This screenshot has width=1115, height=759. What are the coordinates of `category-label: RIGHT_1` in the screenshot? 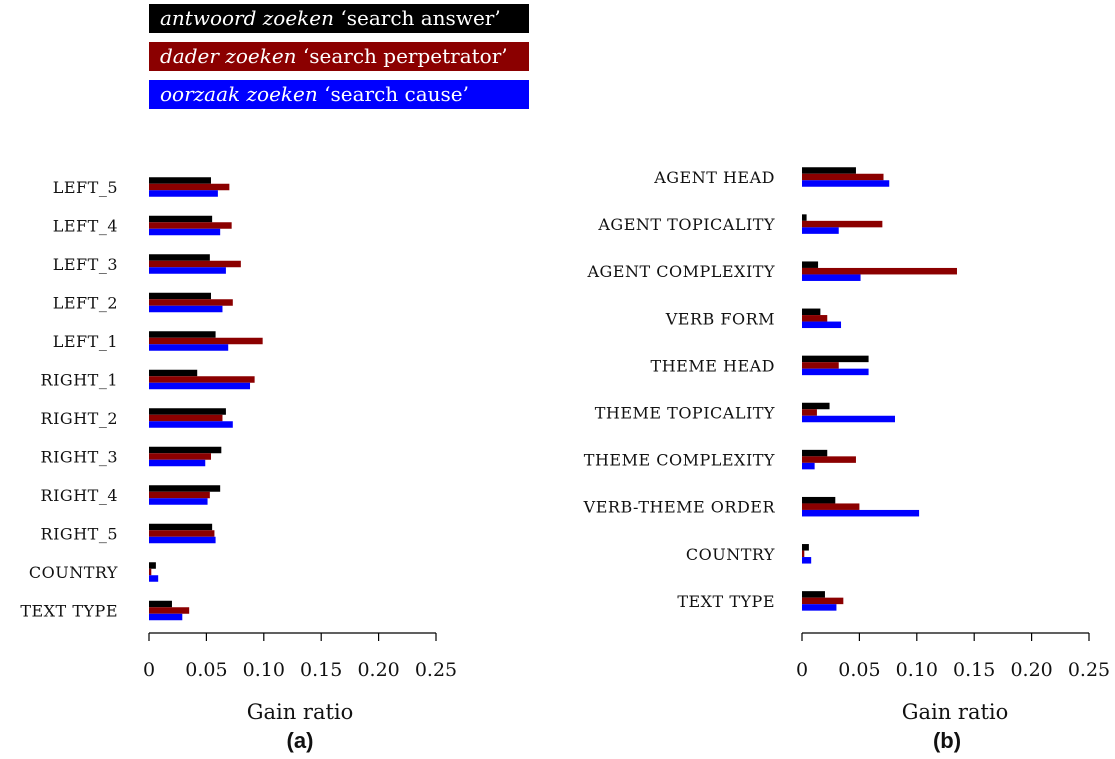 It's located at (79, 380).